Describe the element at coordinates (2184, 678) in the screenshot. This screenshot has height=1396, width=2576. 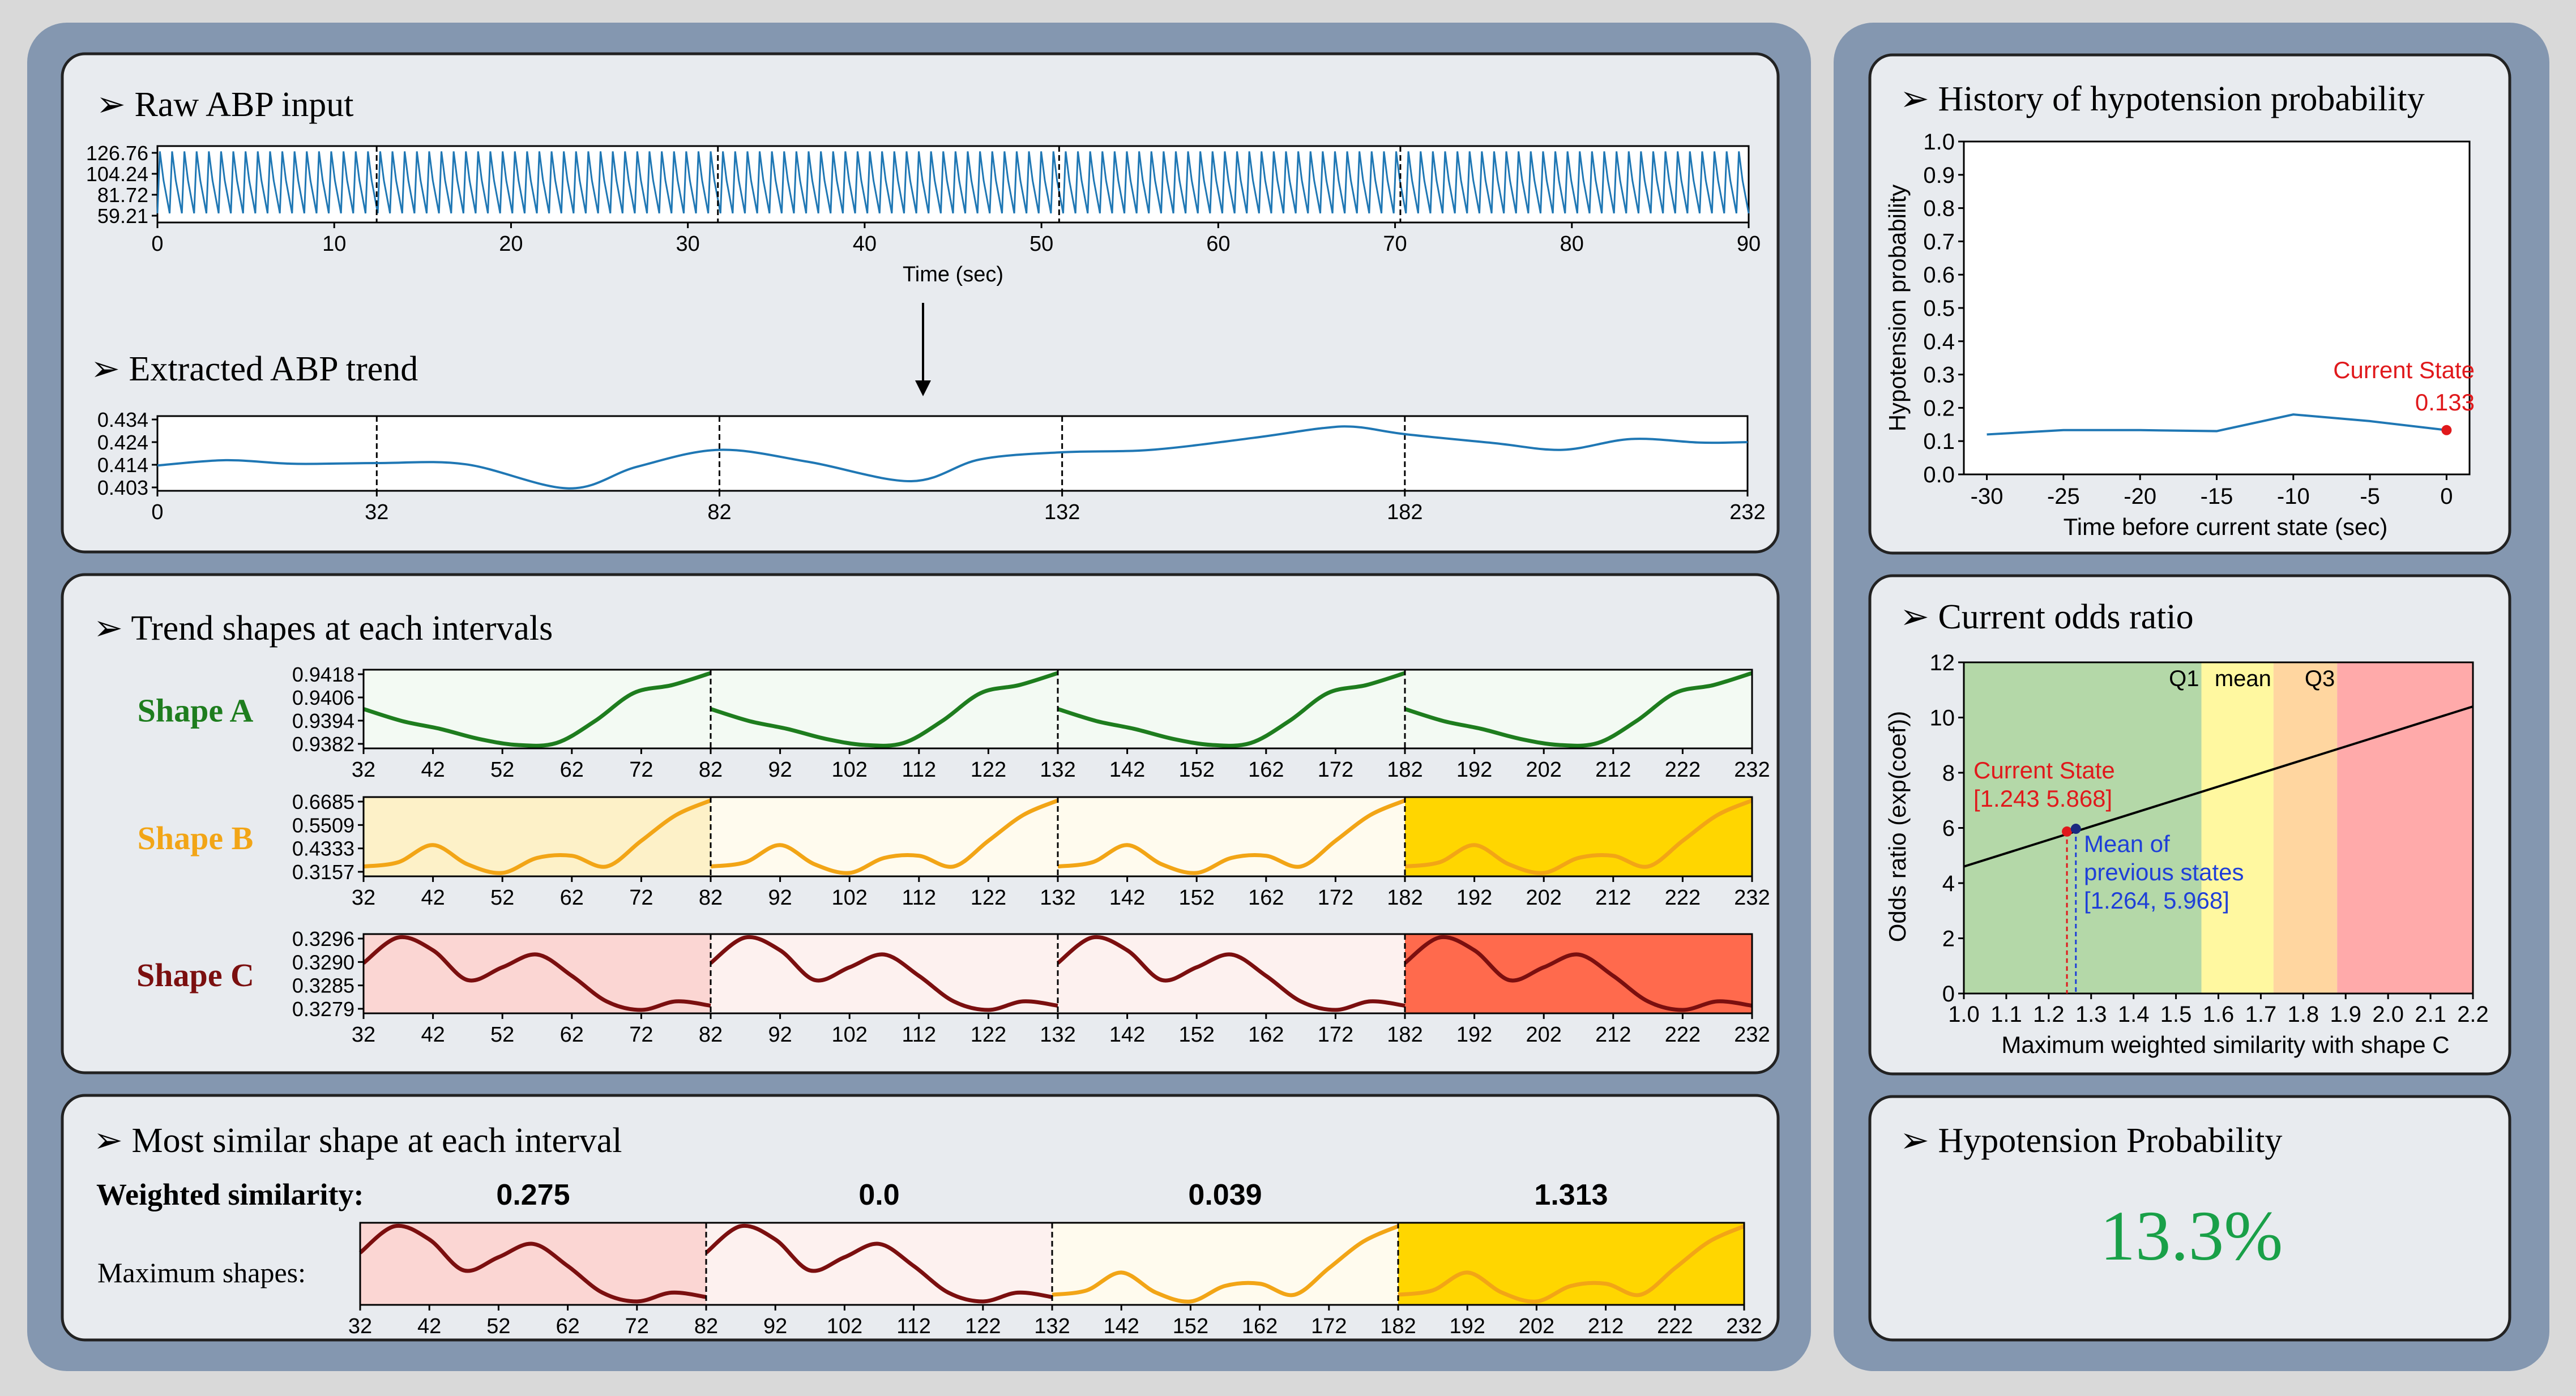
I see `q1-label: Q1` at that location.